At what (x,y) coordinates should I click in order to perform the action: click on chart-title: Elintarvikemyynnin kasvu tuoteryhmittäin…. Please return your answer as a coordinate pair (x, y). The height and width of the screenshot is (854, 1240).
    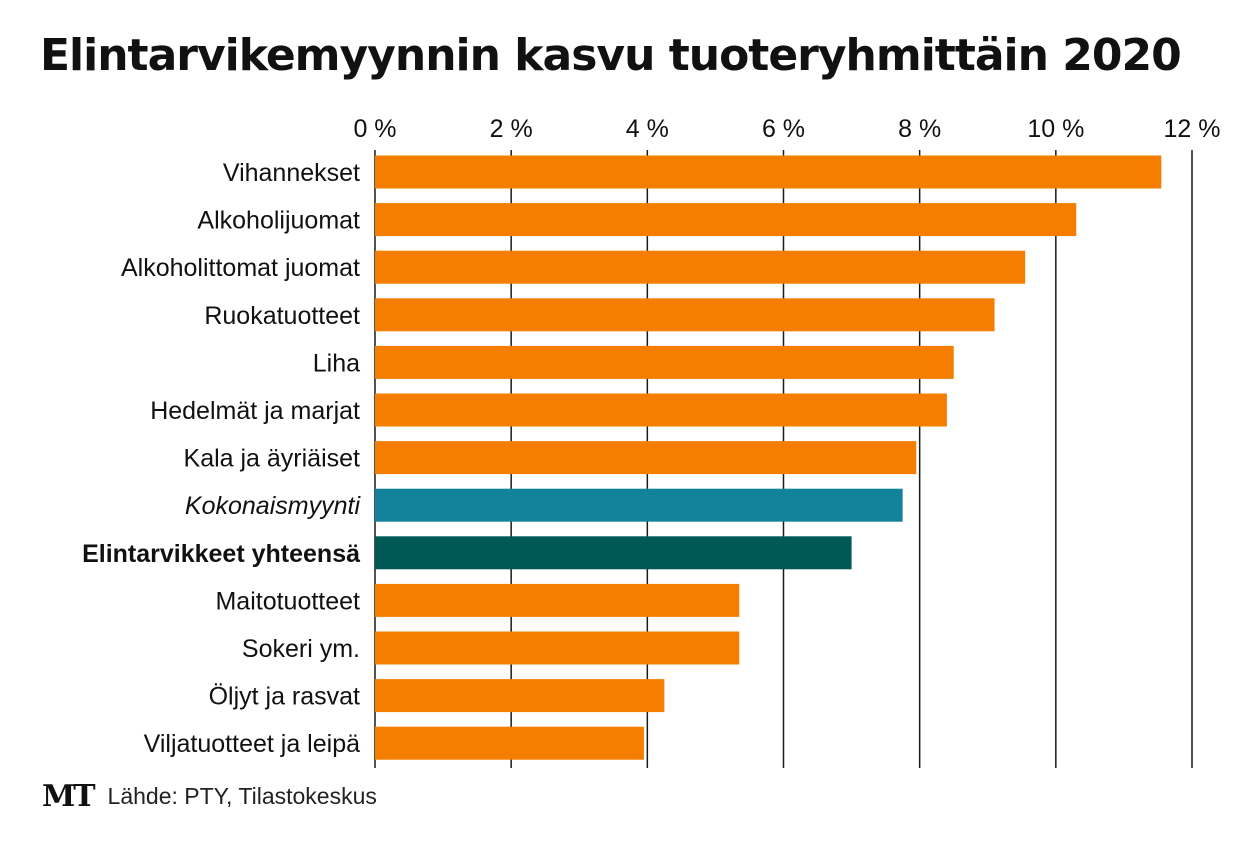
    Looking at the image, I should click on (611, 55).